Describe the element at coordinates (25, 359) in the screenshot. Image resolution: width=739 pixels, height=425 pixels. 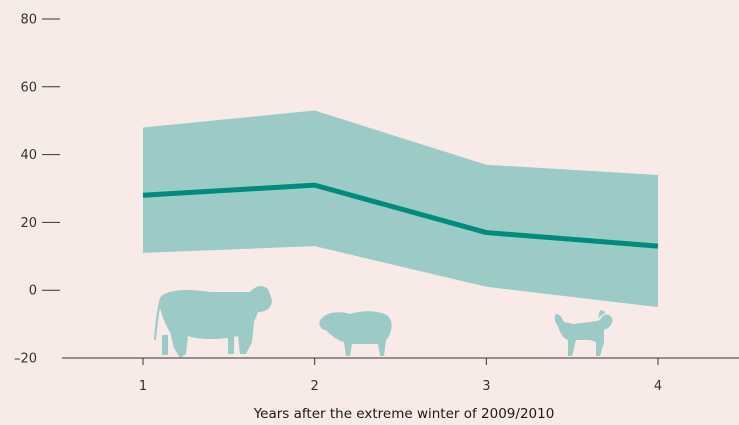
I see `y-tick-label: –20` at that location.